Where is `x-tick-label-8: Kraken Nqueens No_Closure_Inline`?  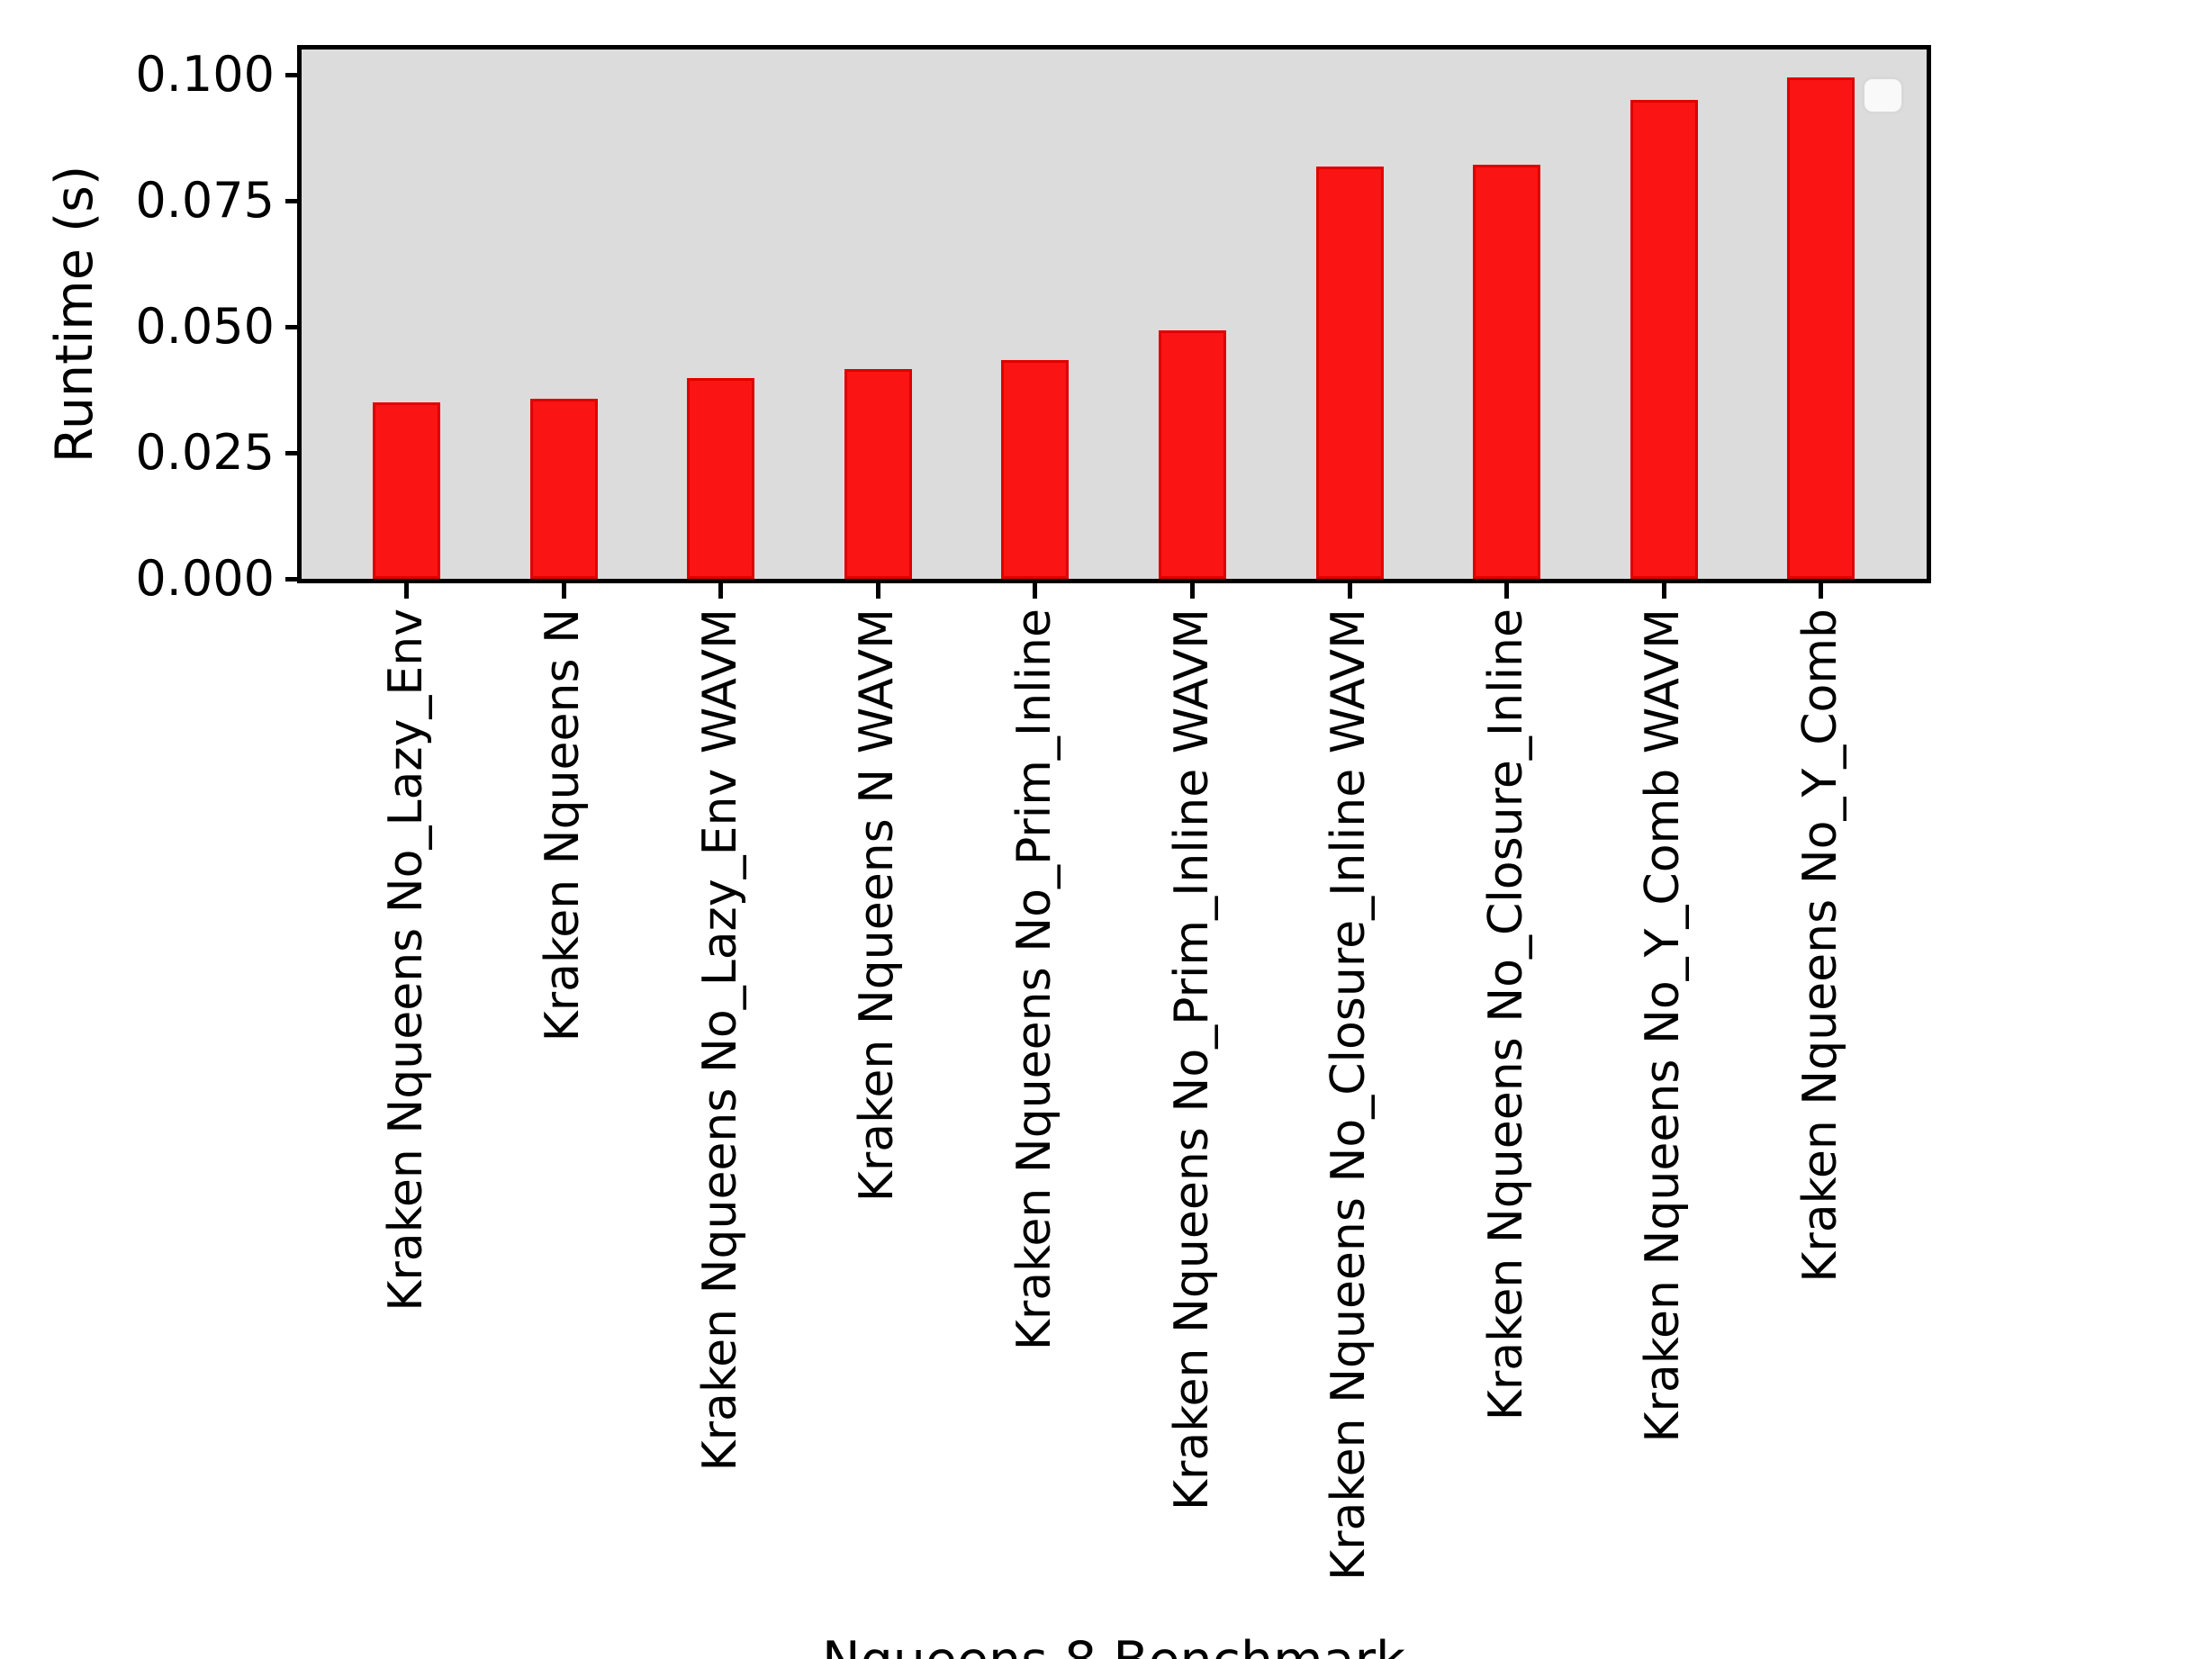 x-tick-label-8: Kraken Nqueens No_Closure_Inline is located at coordinates (1505, 1015).